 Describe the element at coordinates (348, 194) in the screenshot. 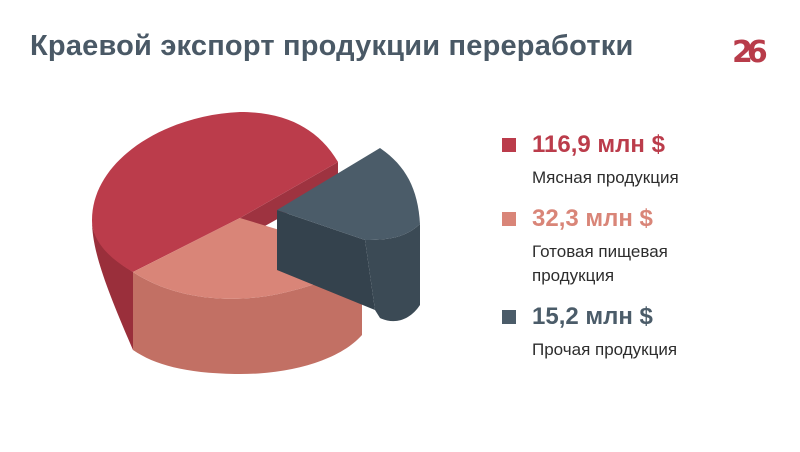

I see `pie-slice-other-top` at that location.